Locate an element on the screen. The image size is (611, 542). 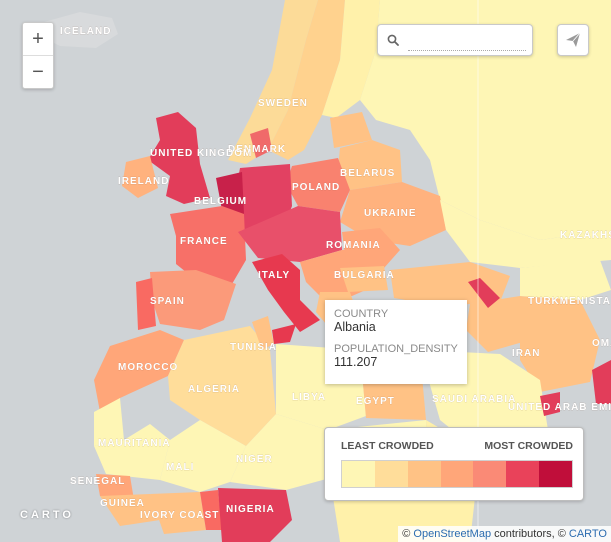
country-portugal is located at coordinates (146, 304).